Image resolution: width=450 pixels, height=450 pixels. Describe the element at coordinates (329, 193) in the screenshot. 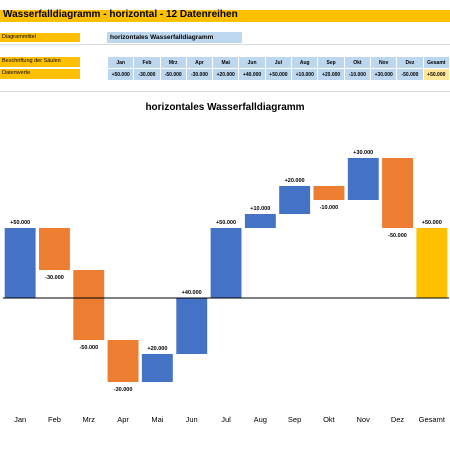

I see `waterfall-bar-okt` at that location.